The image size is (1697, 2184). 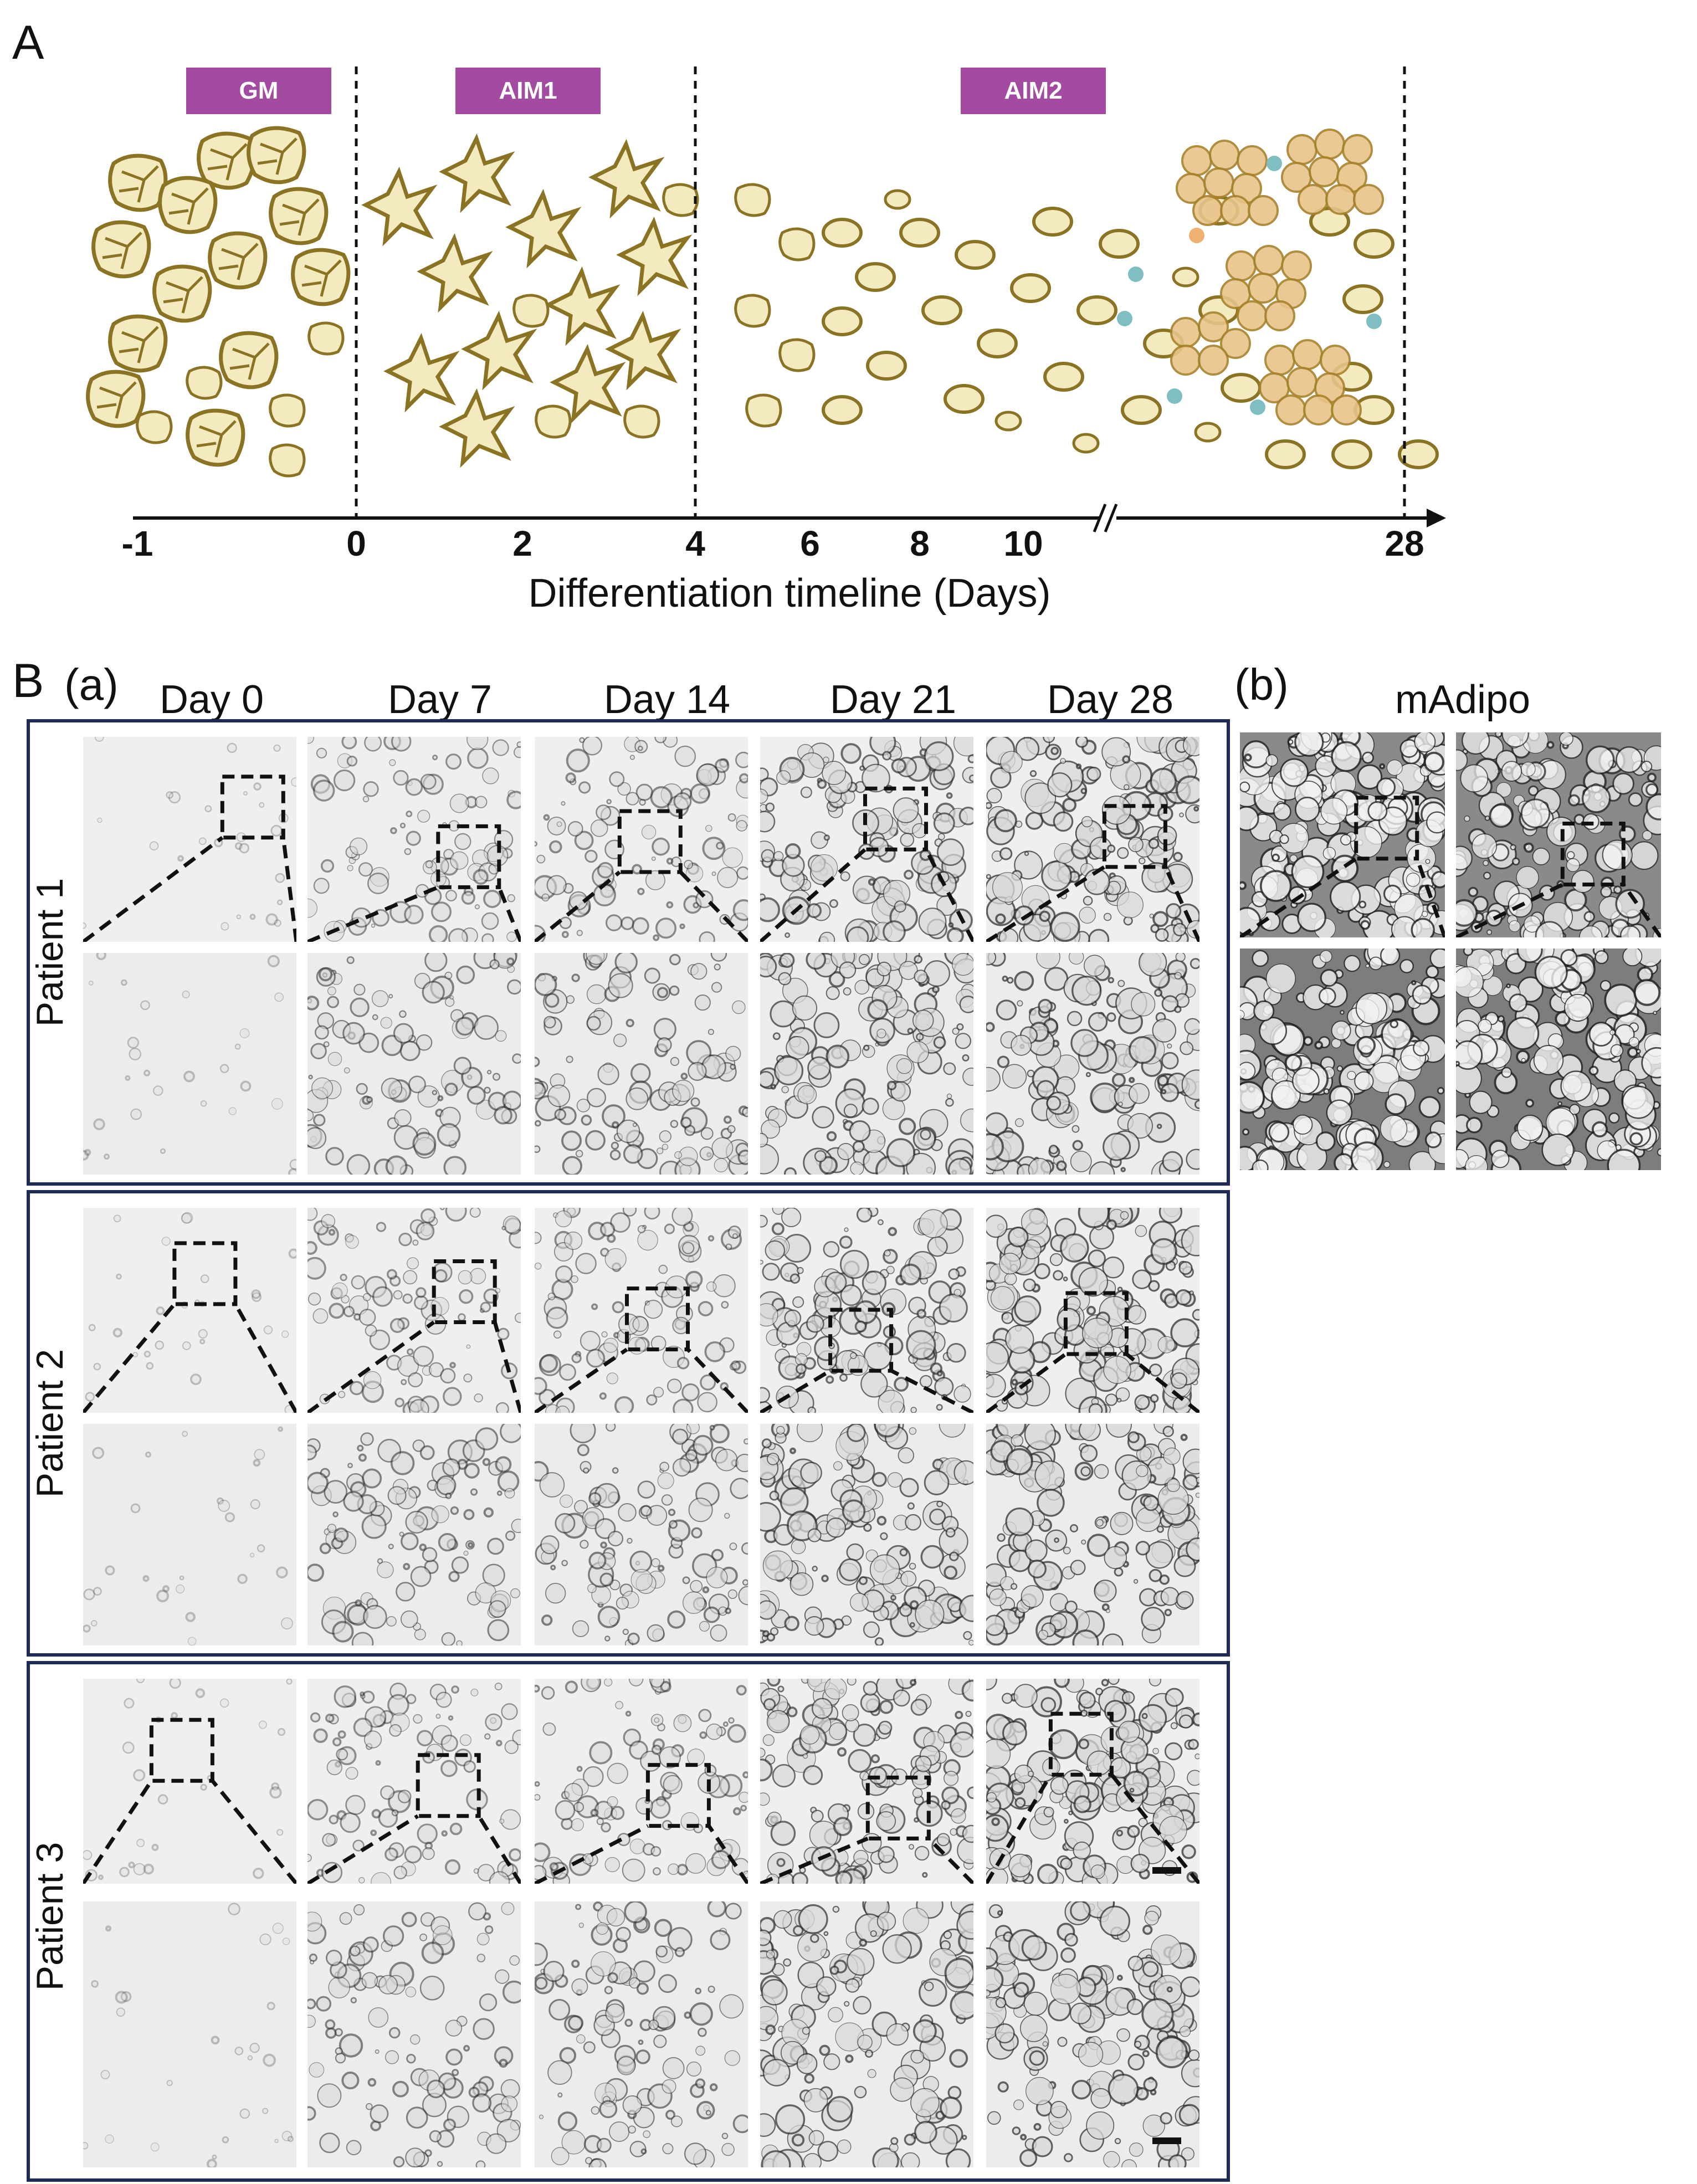 I want to click on day-label-14: Day 14, so click(x=667, y=700).